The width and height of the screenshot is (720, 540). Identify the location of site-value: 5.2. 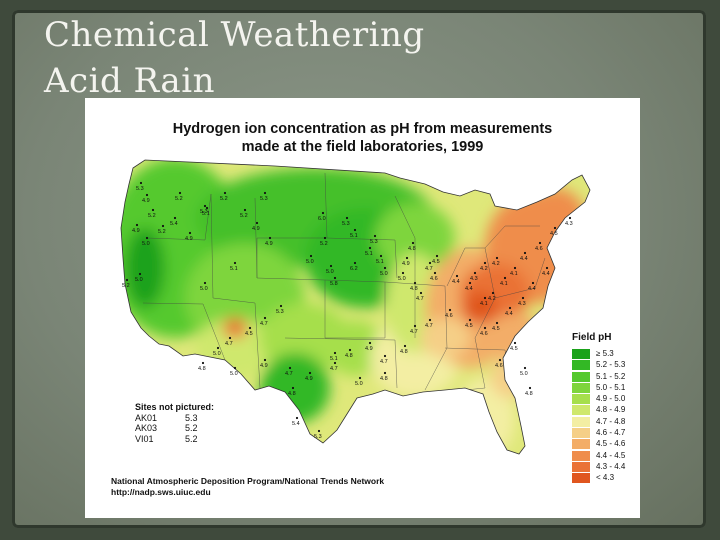
(191, 438).